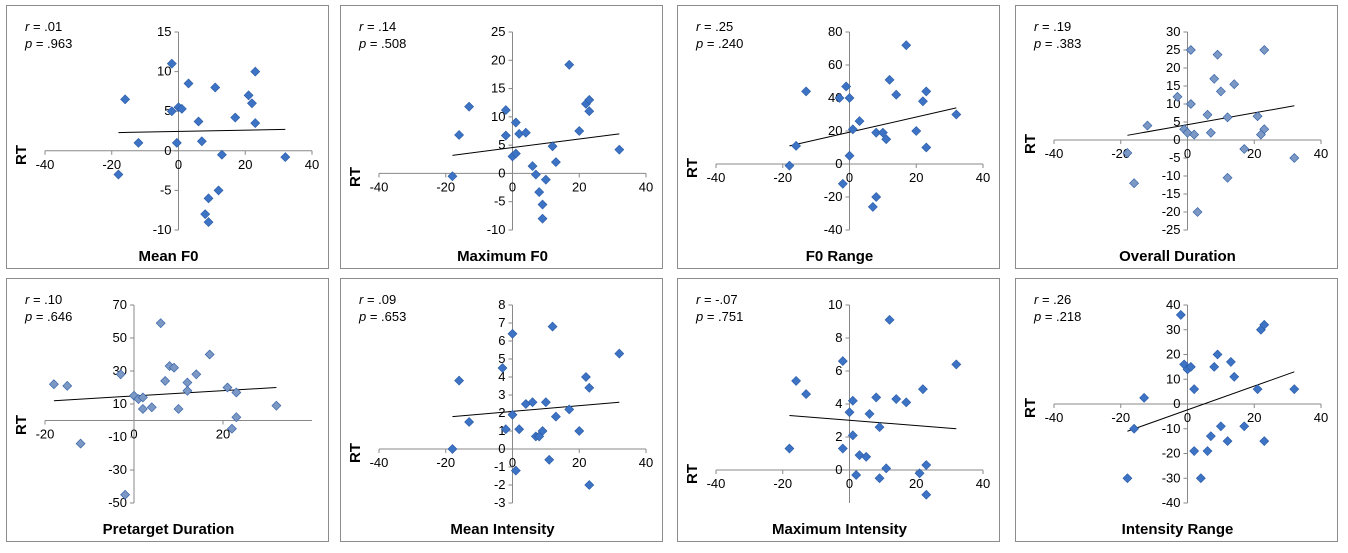 Image resolution: width=1348 pixels, height=553 pixels. I want to click on p-symbol: p, so click(1038, 43).